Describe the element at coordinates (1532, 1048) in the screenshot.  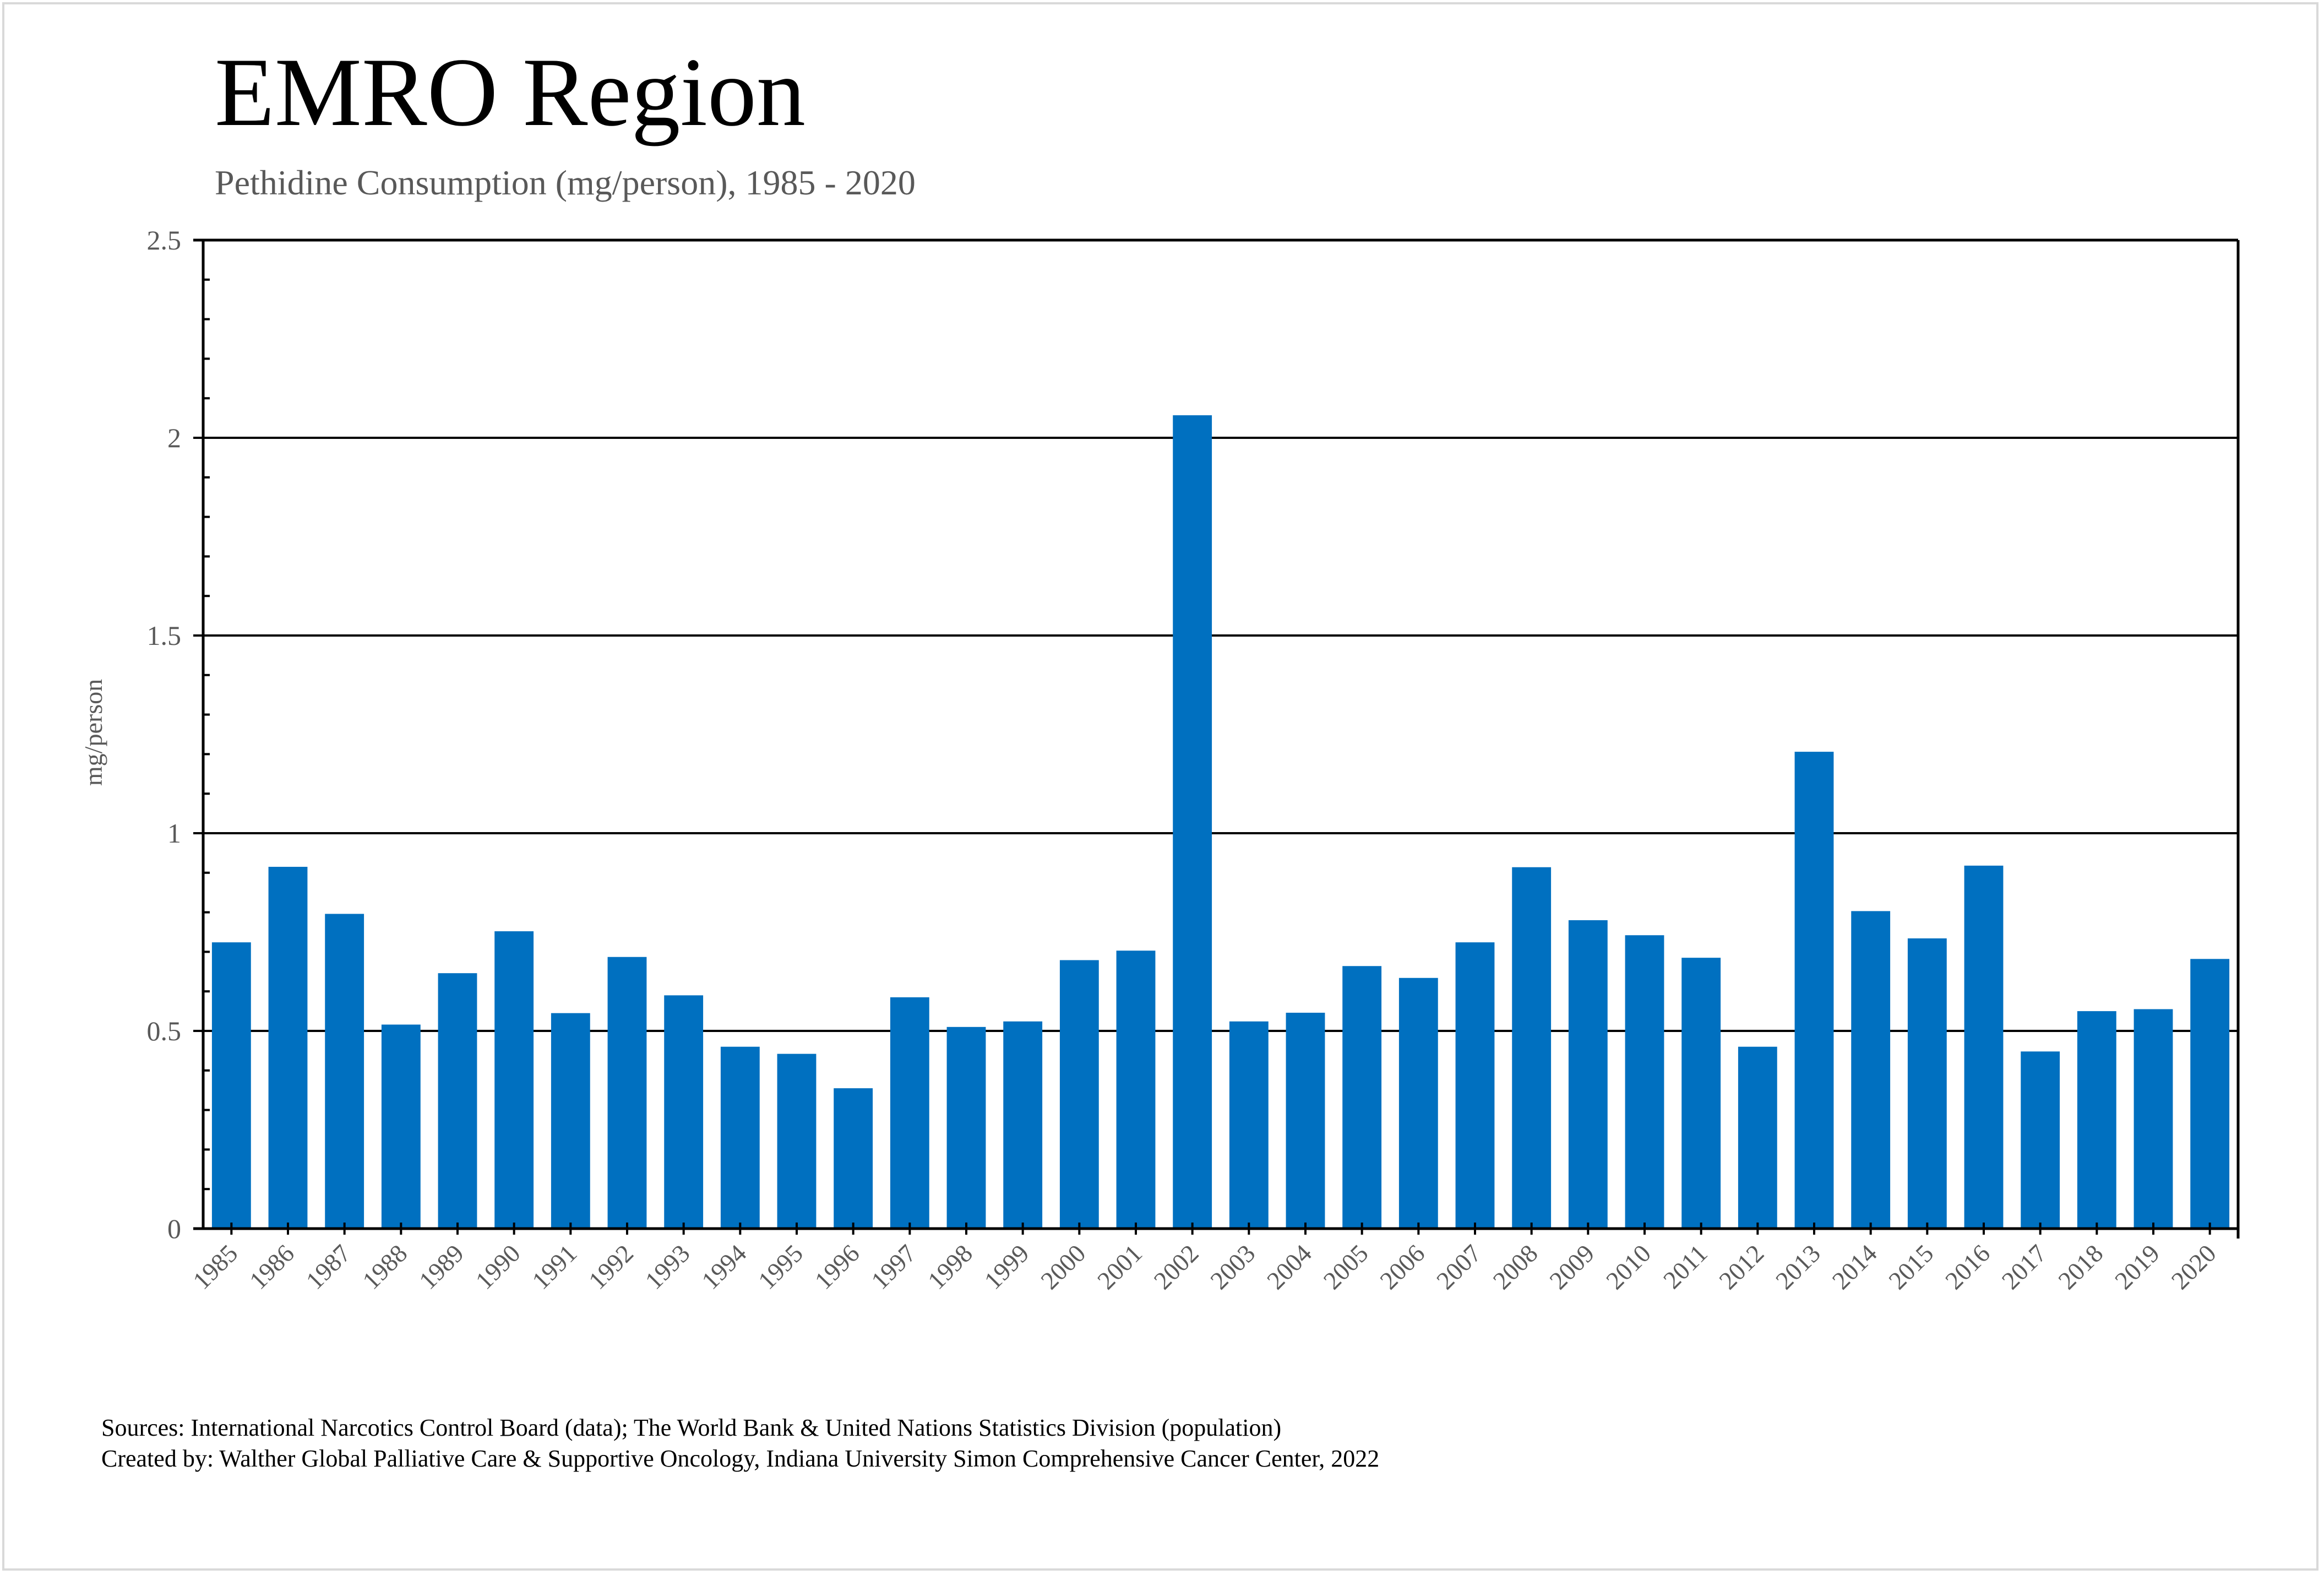
I see `bar-2008` at that location.